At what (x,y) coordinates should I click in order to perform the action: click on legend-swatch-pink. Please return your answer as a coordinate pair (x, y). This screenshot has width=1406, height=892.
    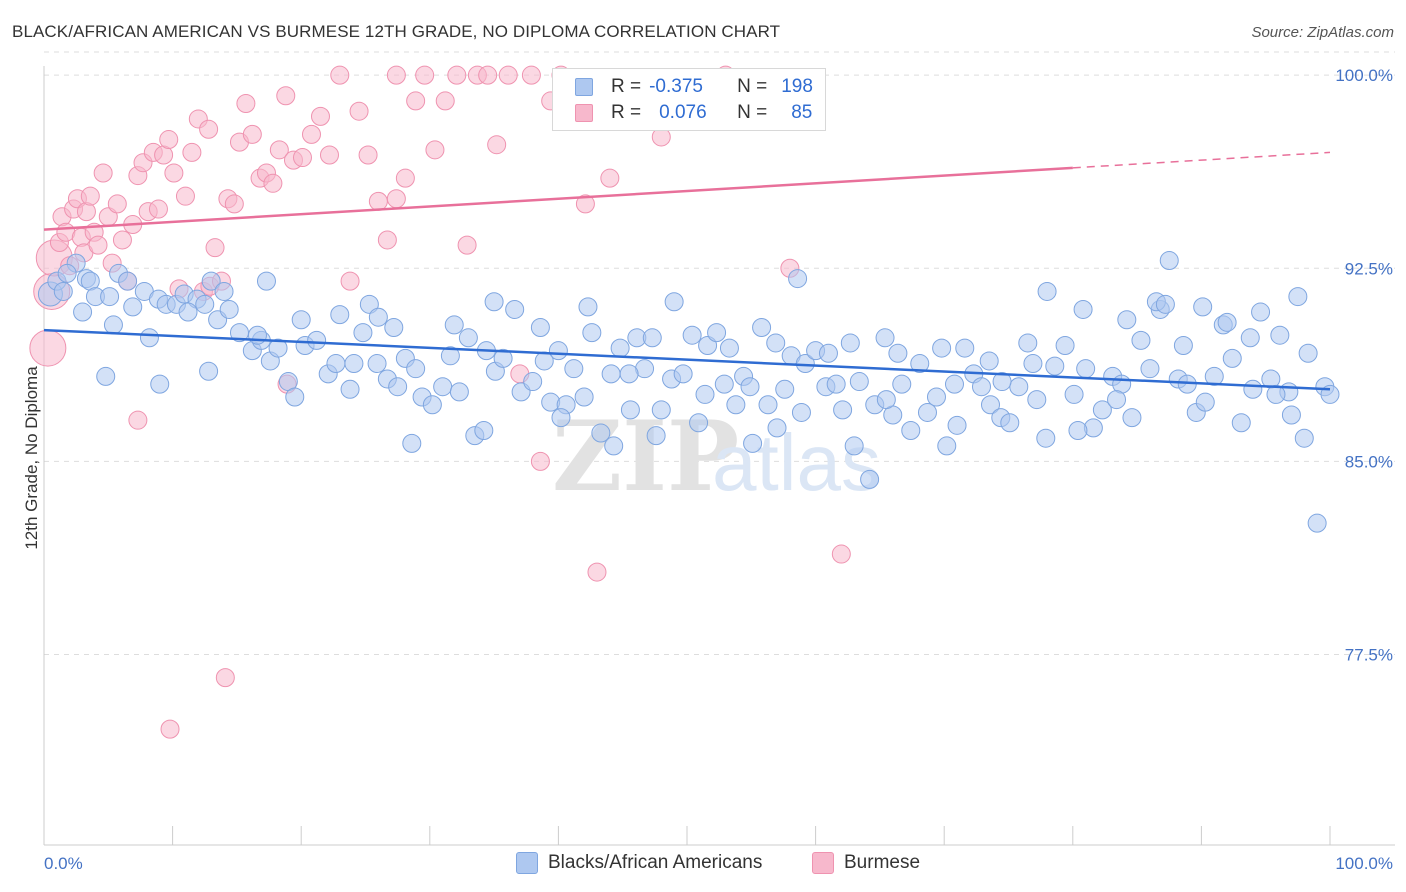
    Looking at the image, I should click on (823, 863).